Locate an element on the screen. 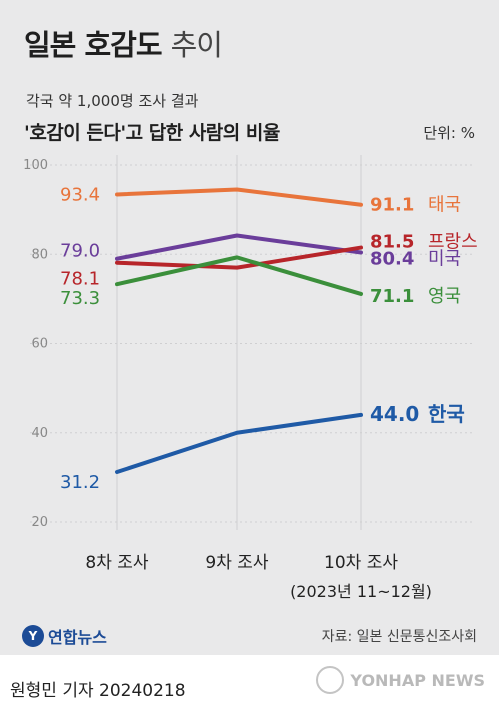 The width and height of the screenshot is (499, 706). series-name-label: 미국 is located at coordinates (444, 258).